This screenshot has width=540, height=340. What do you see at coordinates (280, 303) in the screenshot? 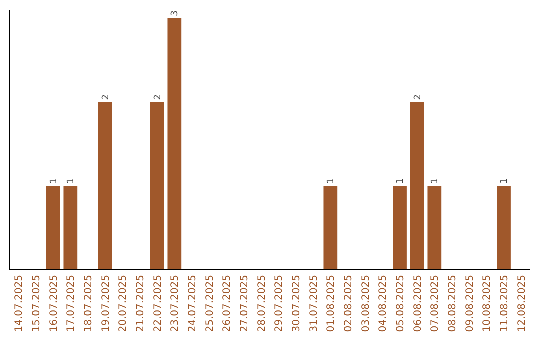
I see `x-tick-label: 29.07.2025` at bounding box center [280, 303].